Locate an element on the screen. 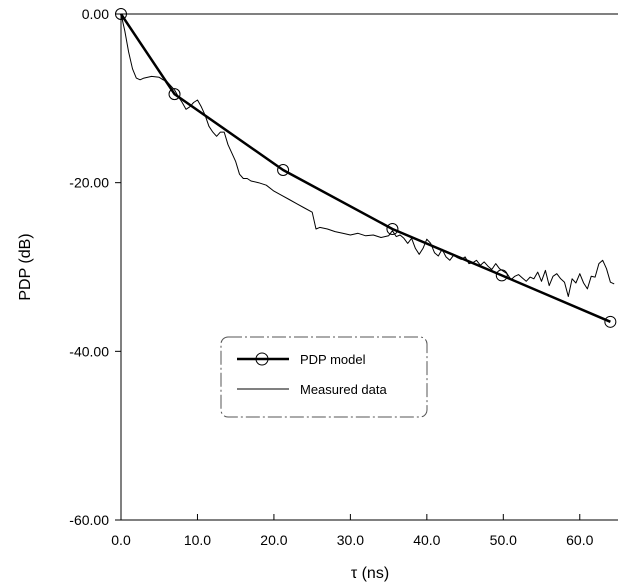 Image resolution: width=621 pixels, height=585 pixels. y-axis-ticks: 0.00 -20.00 -40.00 -60.00 is located at coordinates (95, 267).